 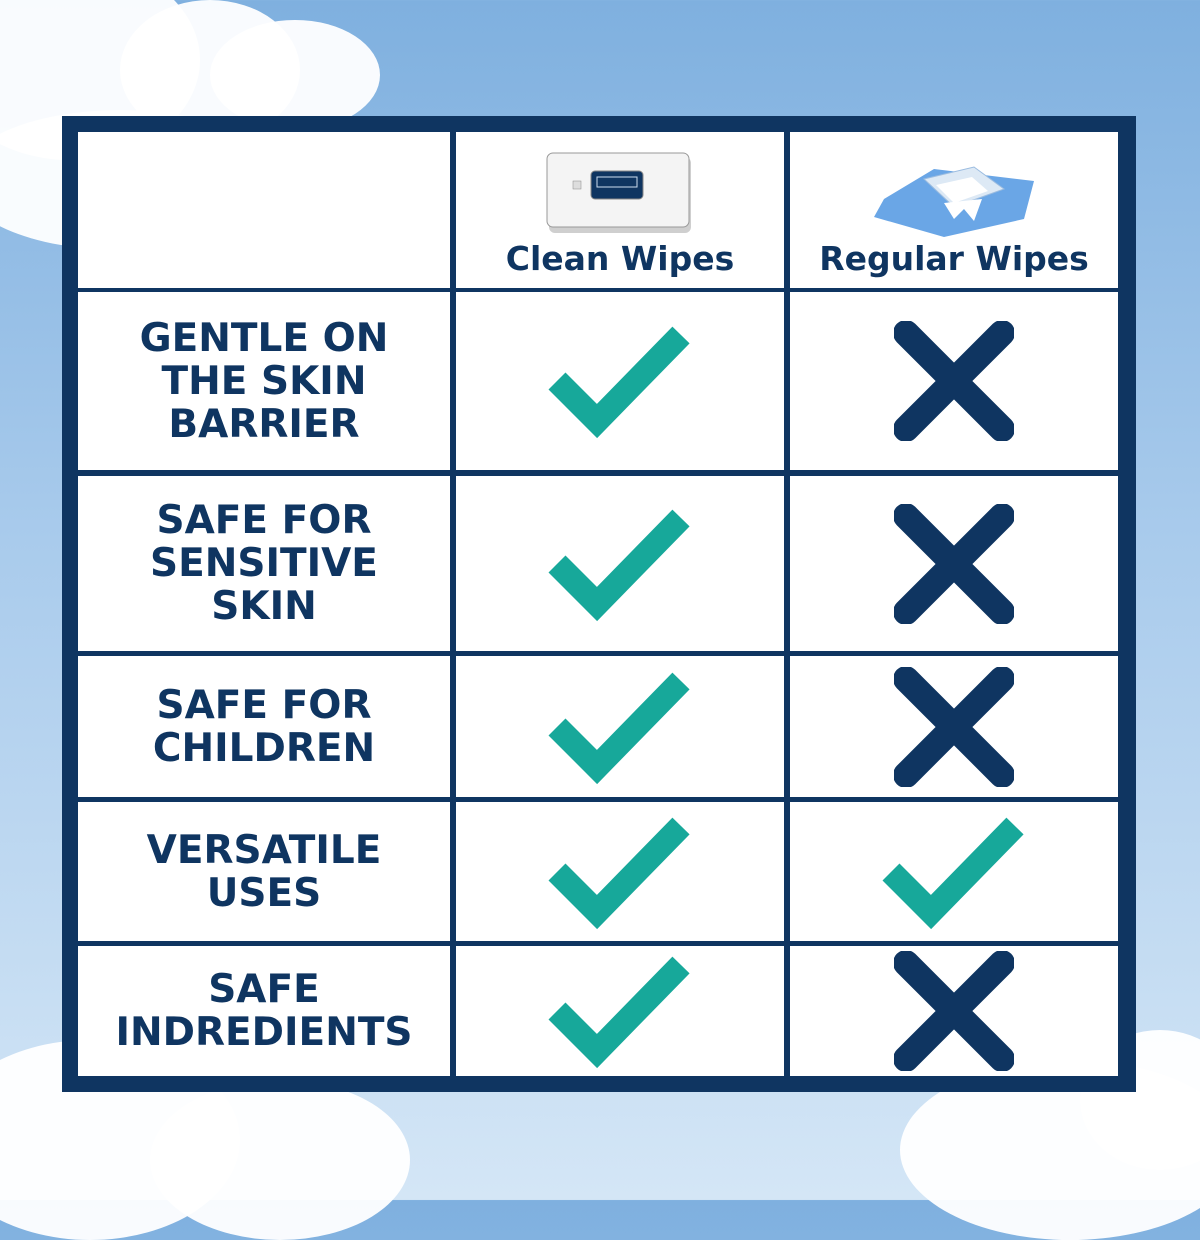 I want to click on row-label-cell: SAFE INDREDIENTS, so click(x=264, y=1011).